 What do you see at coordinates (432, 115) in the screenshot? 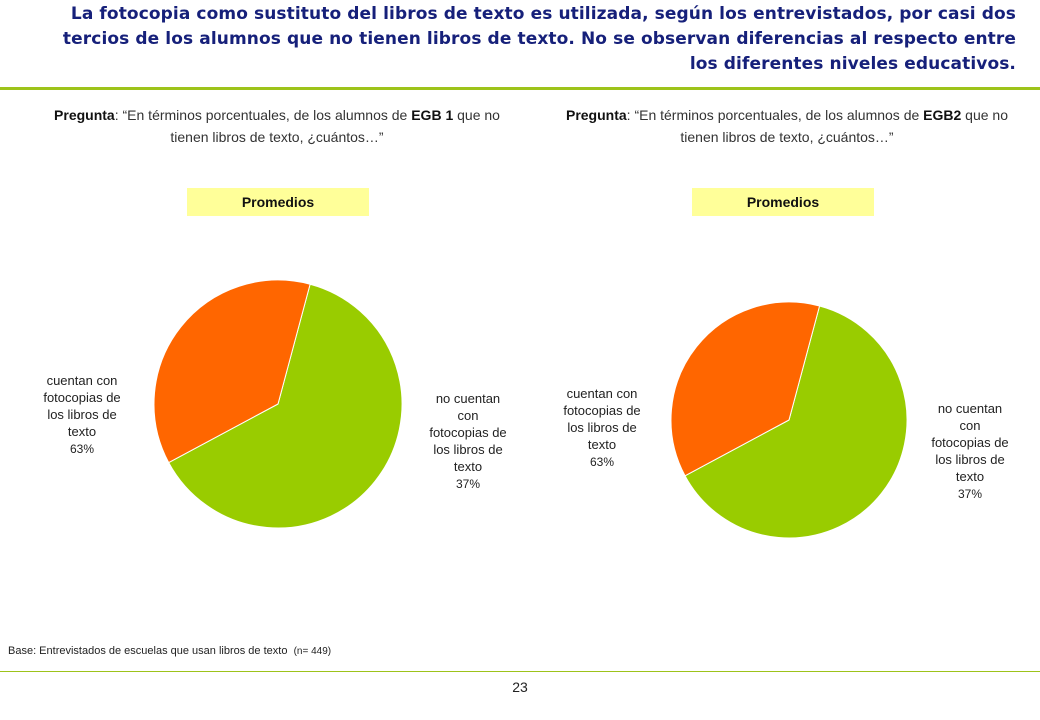
I see `question-level: EGB 1` at bounding box center [432, 115].